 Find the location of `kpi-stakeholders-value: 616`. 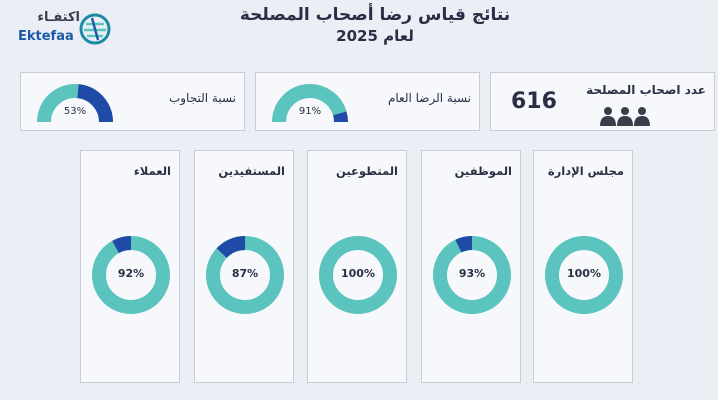

kpi-stakeholders-value: 616 is located at coordinates (534, 101).